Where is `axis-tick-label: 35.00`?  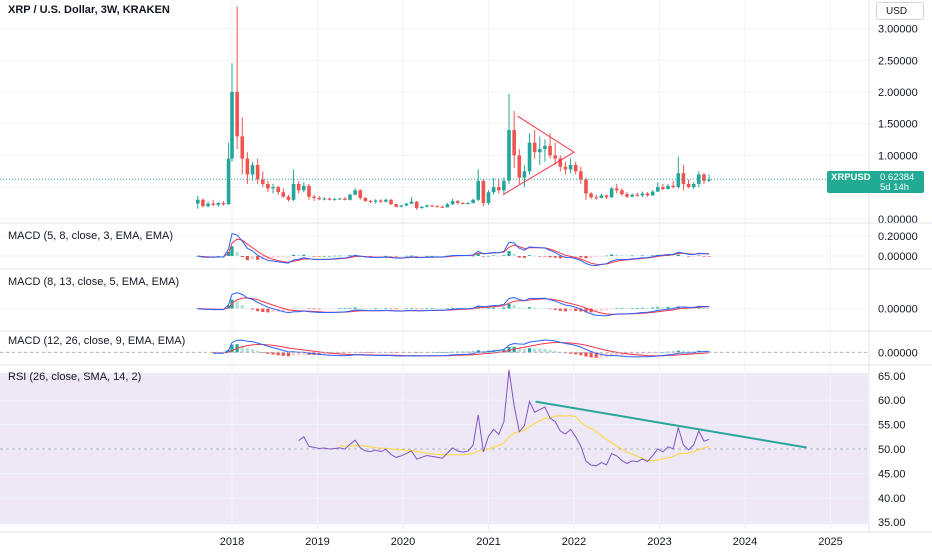
axis-tick-label: 35.00 is located at coordinates (892, 523).